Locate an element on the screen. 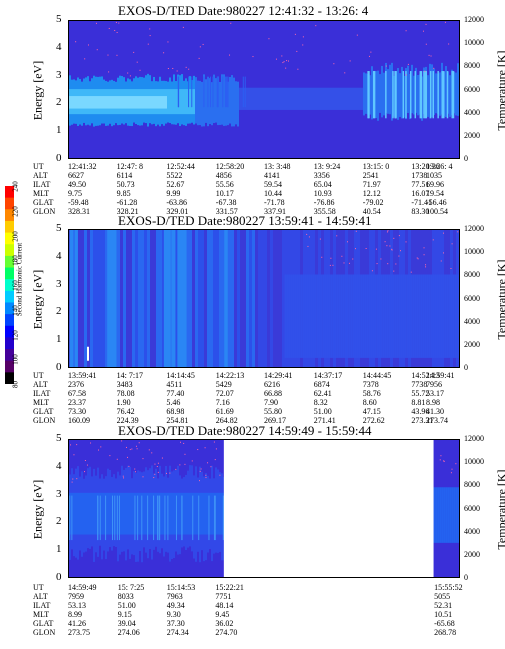  ephemeris-value: 329.01 is located at coordinates (177, 211).